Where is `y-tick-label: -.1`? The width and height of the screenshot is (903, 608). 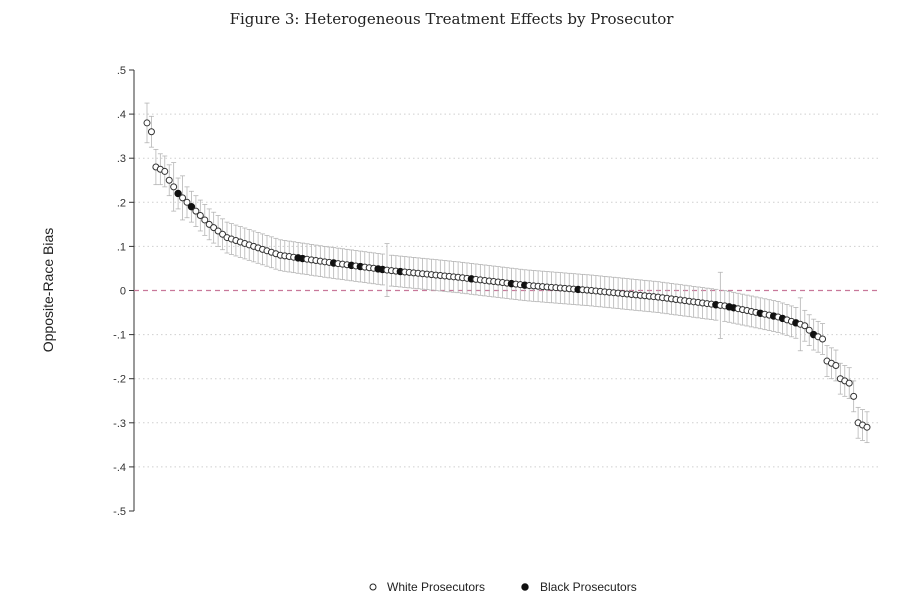 y-tick-label: -.1 is located at coordinates (119, 336).